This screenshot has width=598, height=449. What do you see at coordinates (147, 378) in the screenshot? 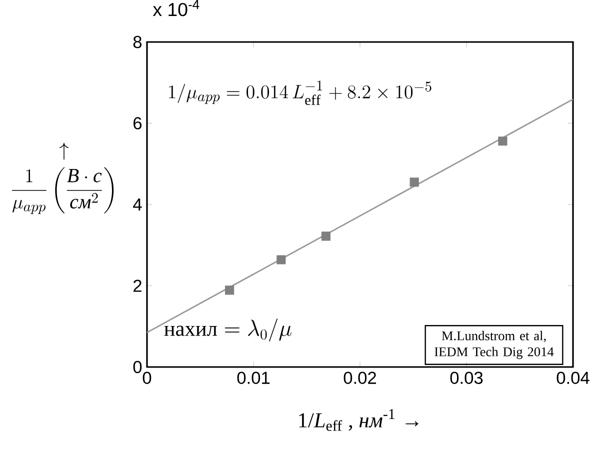
I see `x-tick-label: 0` at bounding box center [147, 378].